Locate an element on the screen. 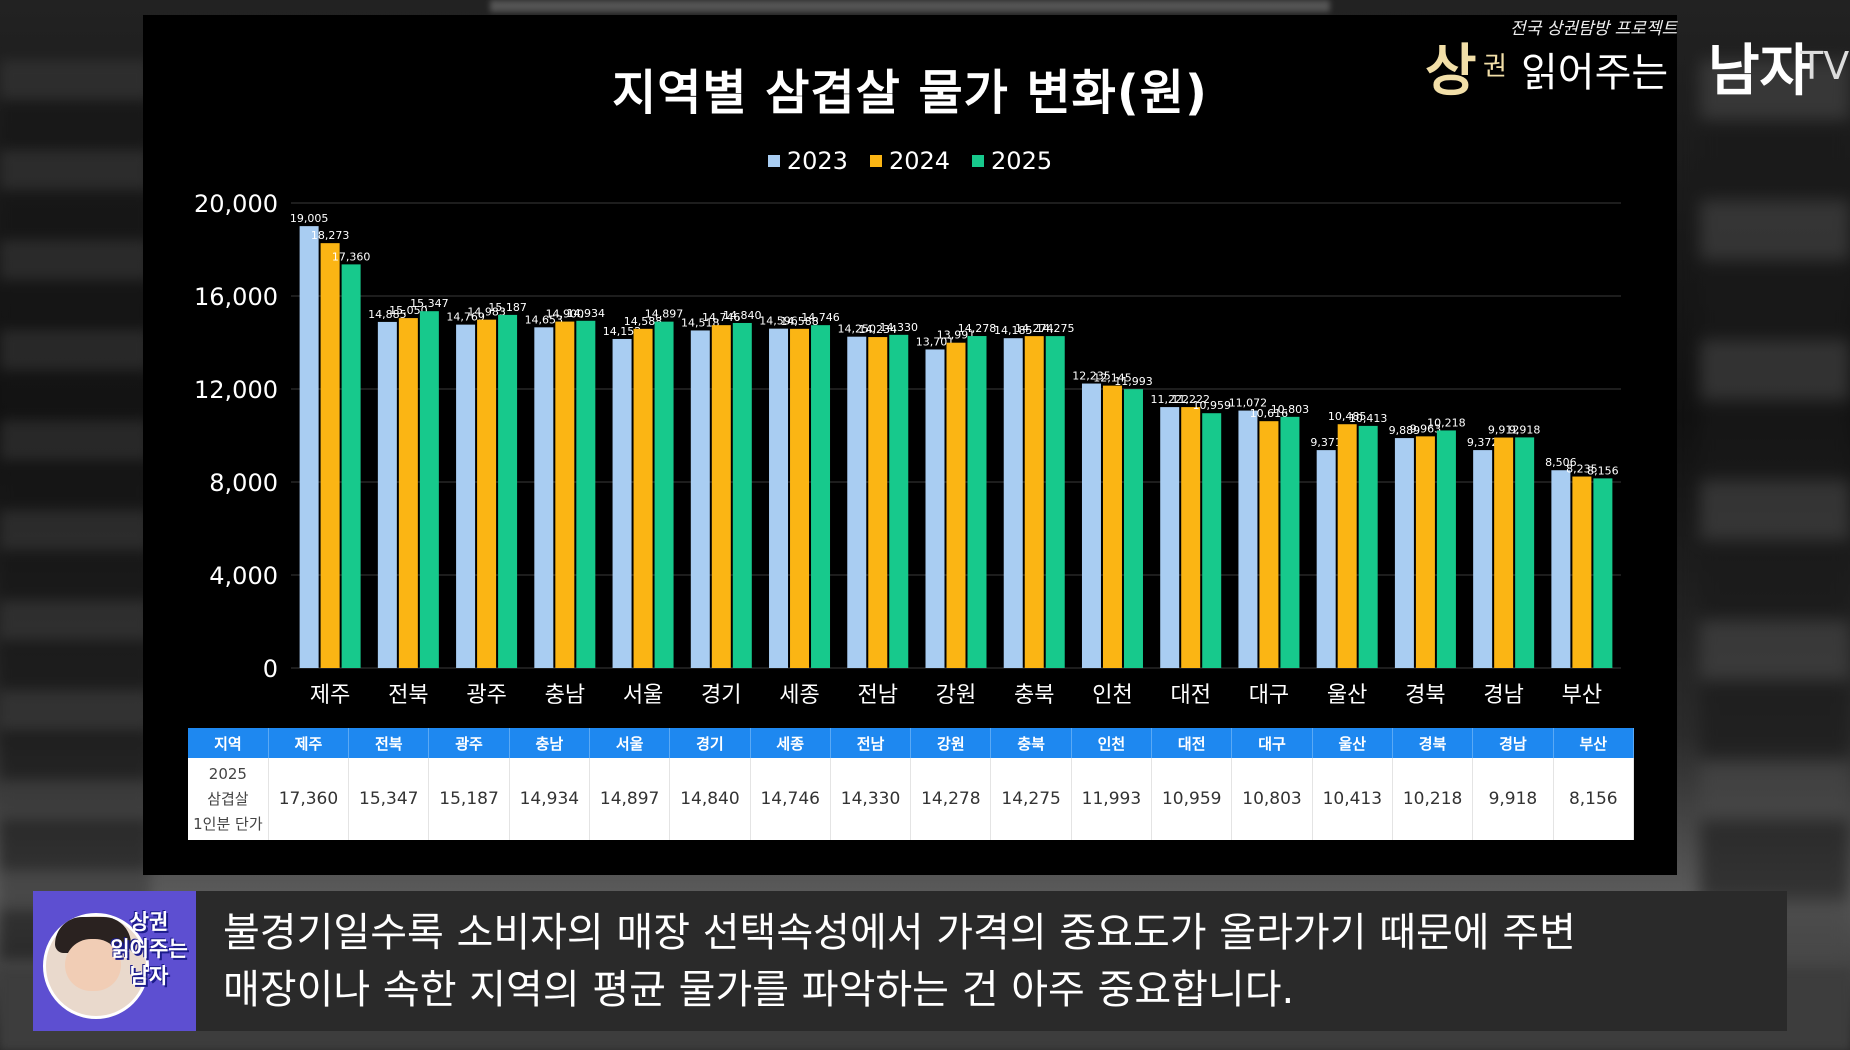 The image size is (1850, 1050). row-label-item: 삼겹살 is located at coordinates (228, 798).